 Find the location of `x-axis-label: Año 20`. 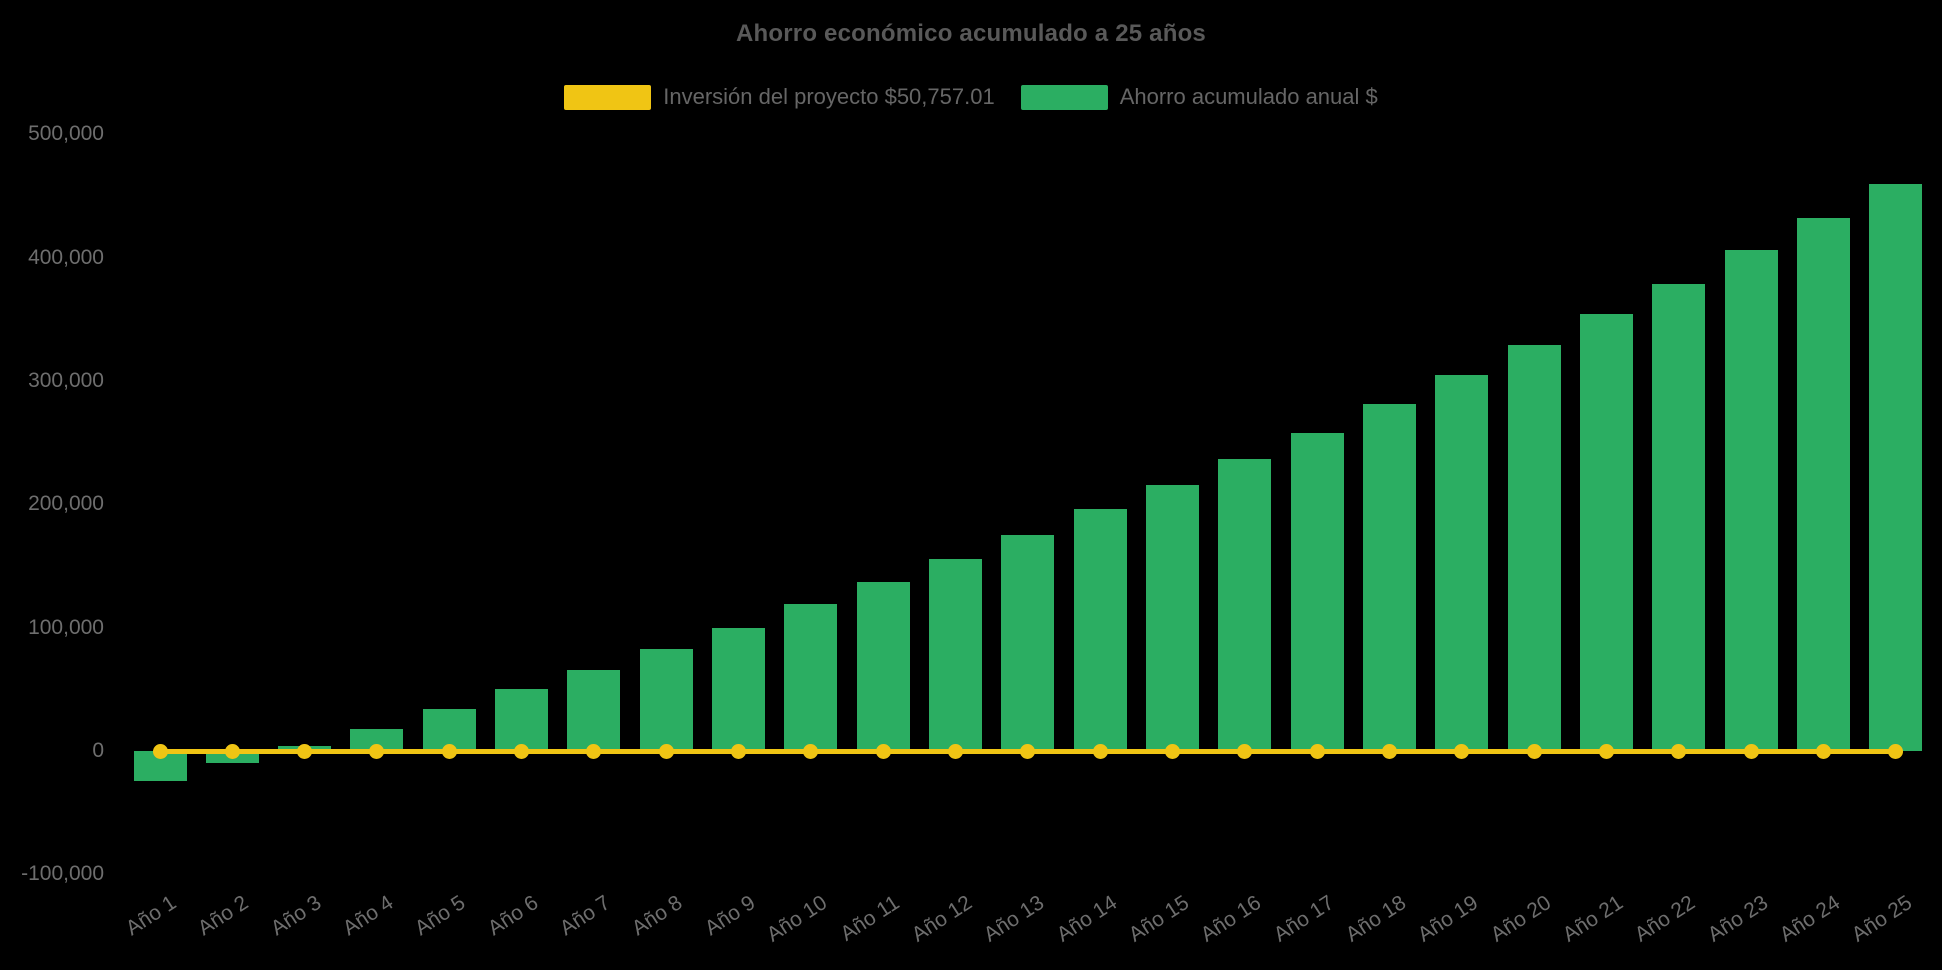

x-axis-label: Año 20 is located at coordinates (1520, 919).